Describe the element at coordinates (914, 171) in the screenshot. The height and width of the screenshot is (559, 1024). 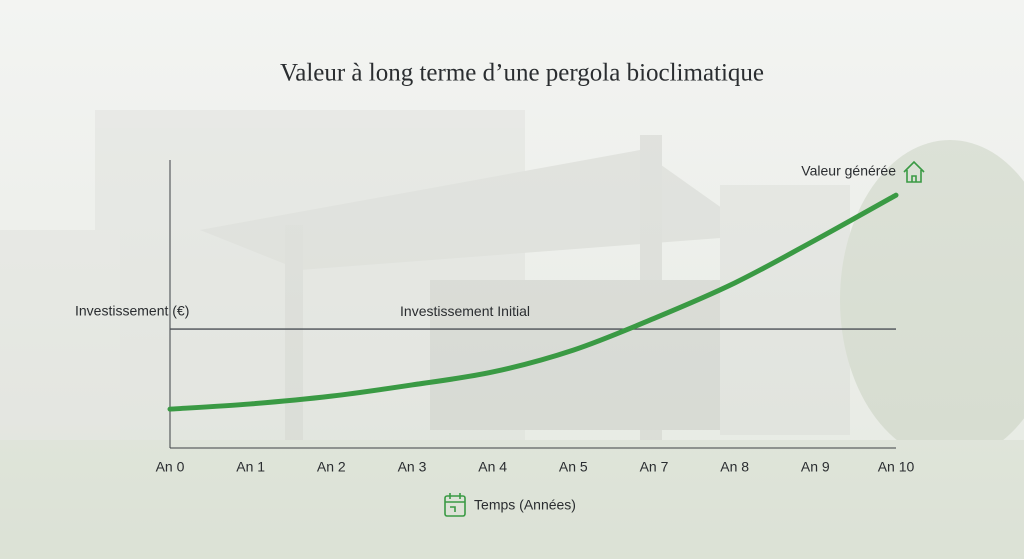
I see `house-icon` at that location.